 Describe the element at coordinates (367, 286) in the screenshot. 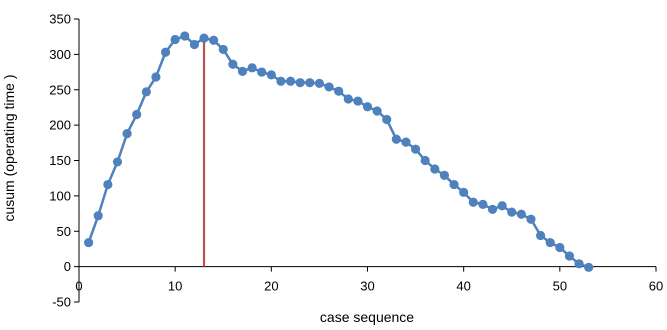

I see `x-tick-label: 30` at that location.